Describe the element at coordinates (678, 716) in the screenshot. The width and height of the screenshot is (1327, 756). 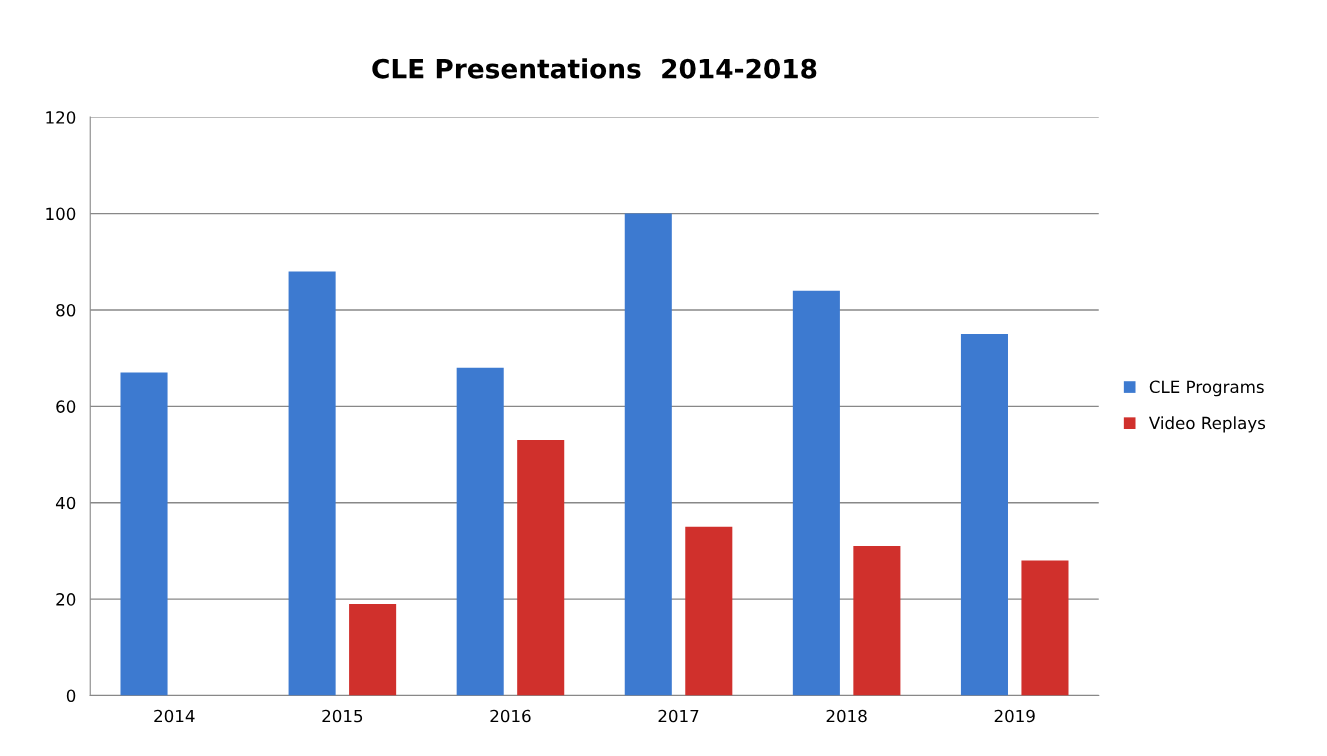
I see `x-tick-label: 2017` at that location.